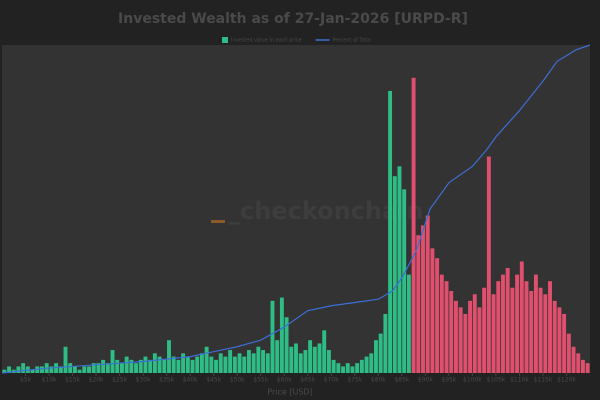  What do you see at coordinates (166, 380) in the screenshot?
I see `x-tick-label: $35k` at bounding box center [166, 380].